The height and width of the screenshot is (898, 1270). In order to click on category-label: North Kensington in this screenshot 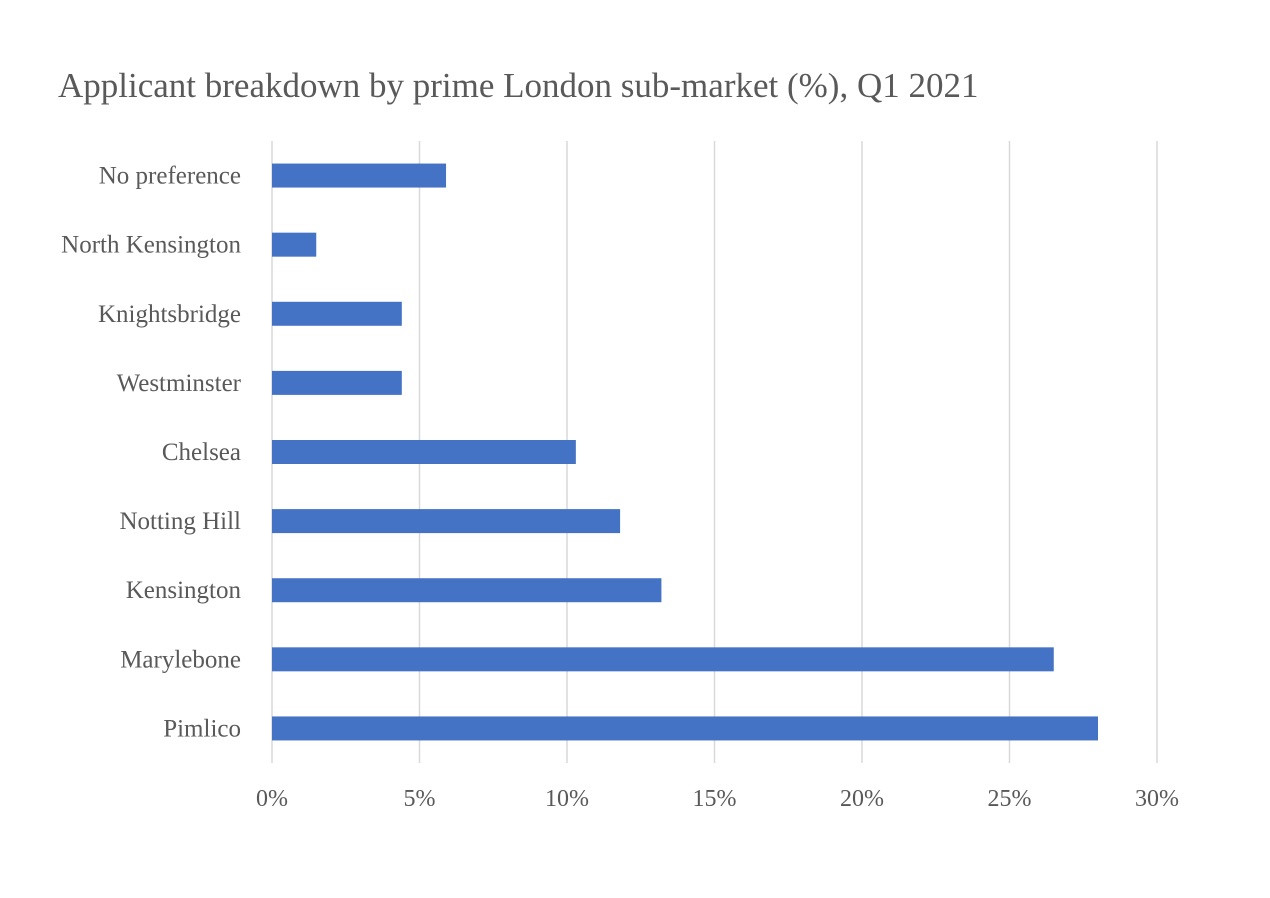, I will do `click(151, 245)`.